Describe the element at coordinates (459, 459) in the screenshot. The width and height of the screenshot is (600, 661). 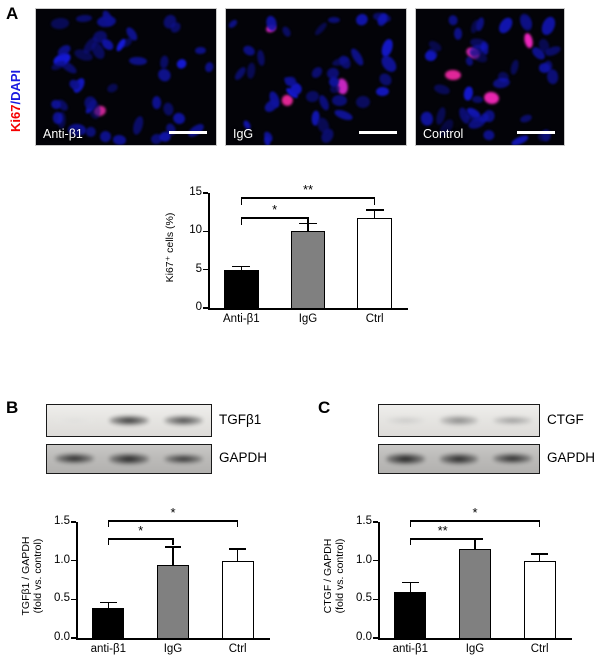
I see `blot-gapdh-c` at that location.